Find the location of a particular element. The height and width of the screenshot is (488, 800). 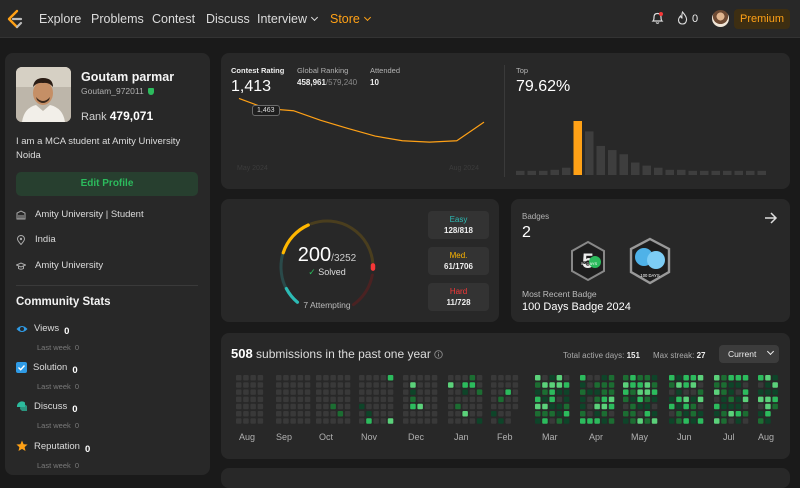

community-stats-title: Community Stats is located at coordinates (63, 302).